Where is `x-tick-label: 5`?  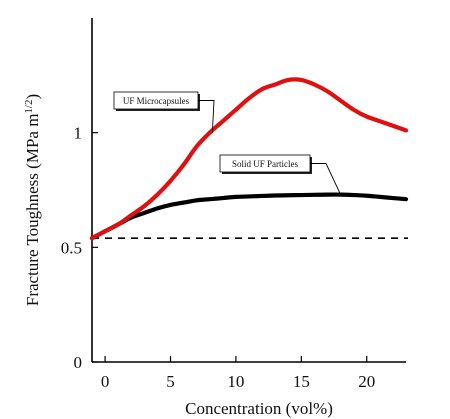
x-tick-label: 5 is located at coordinates (170, 381).